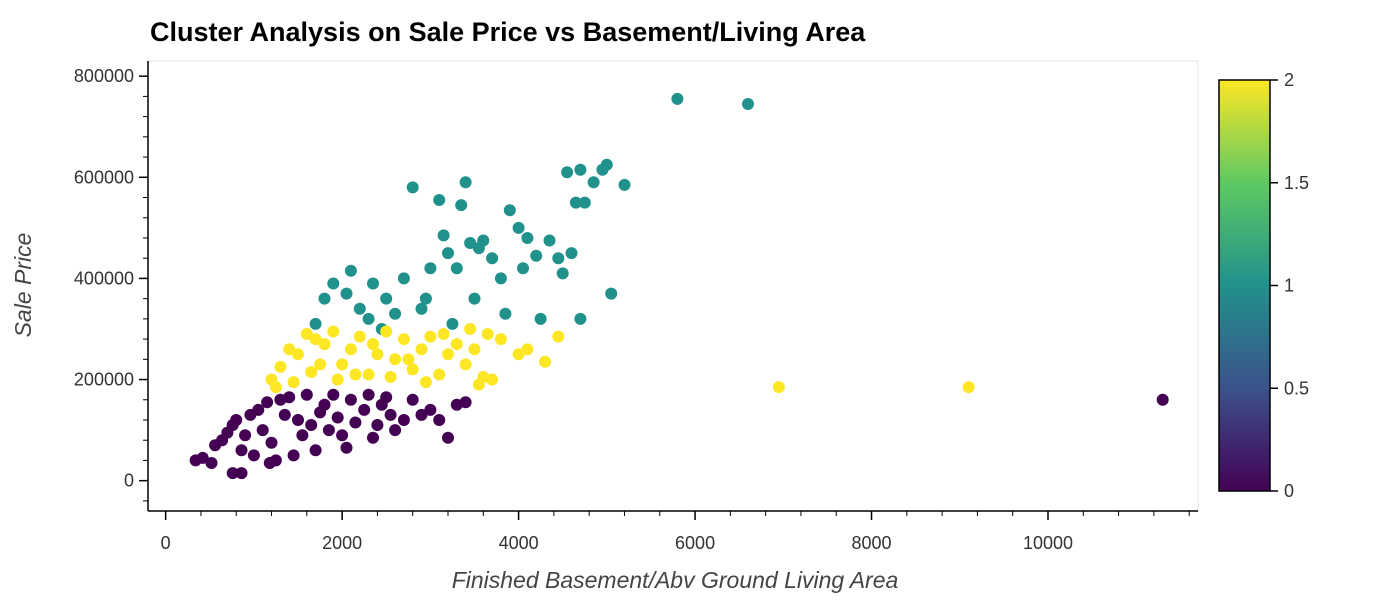 The width and height of the screenshot is (1400, 600). What do you see at coordinates (675, 580) in the screenshot?
I see `x-axis-label: Finished Basement/Abv Ground Living Area` at bounding box center [675, 580].